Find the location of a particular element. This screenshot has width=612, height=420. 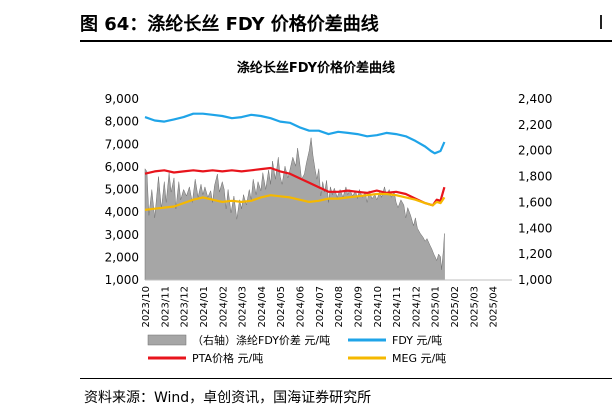

figure-header: 图 64：涤纶长丝 FDY 价格价差曲线 is located at coordinates (306, 21).